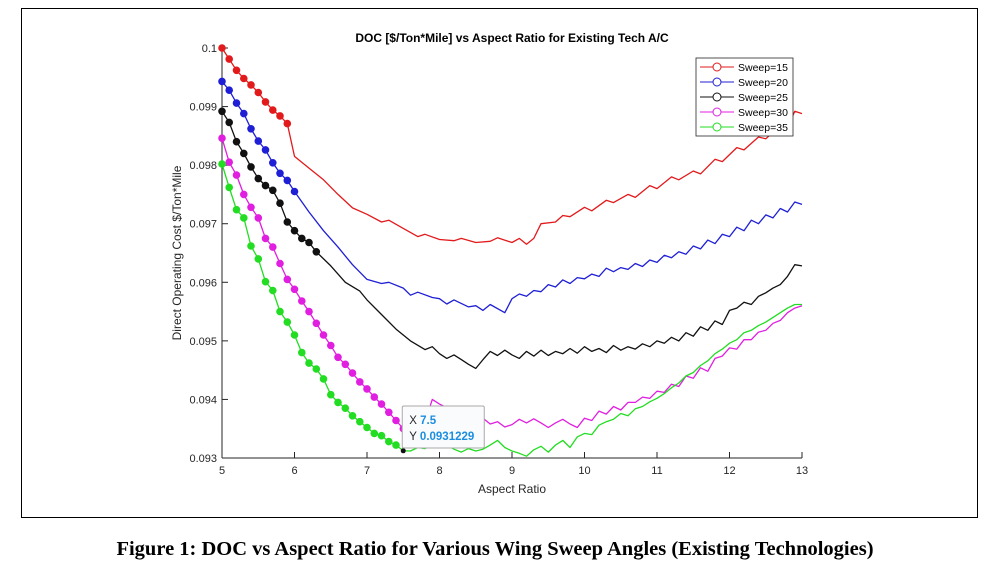 Image resolution: width=990 pixels, height=576 pixels. I want to click on legend: Sweep=15 Sweep=20 Sweep=25 Sweep=30 Sweep=35, so click(744, 97).